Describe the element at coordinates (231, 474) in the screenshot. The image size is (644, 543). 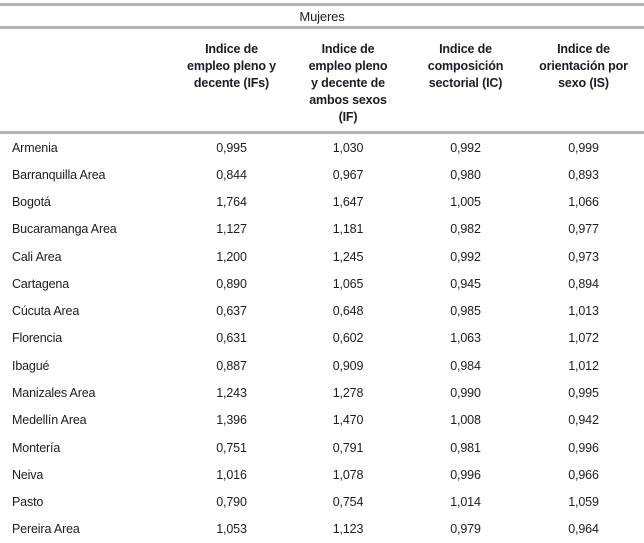
I see `ifs-value-cell: 1,016` at that location.